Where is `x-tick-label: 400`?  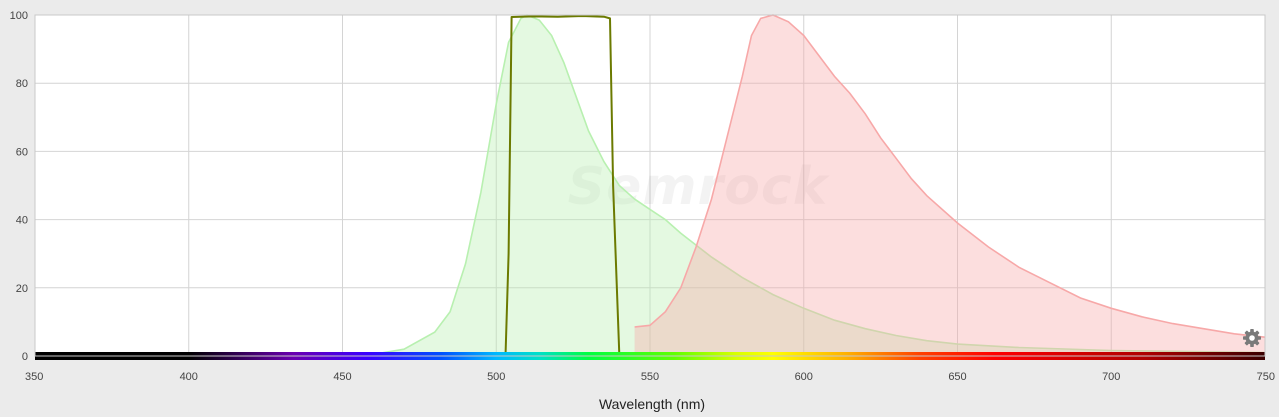 x-tick-label: 400 is located at coordinates (189, 377).